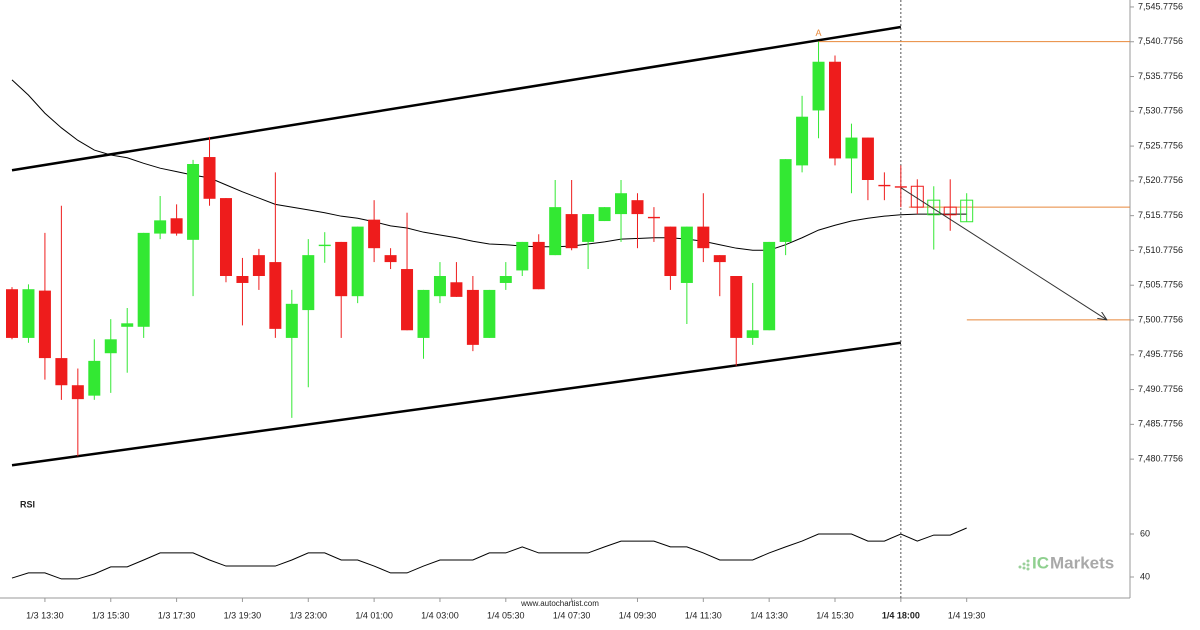 Image resolution: width=1200 pixels, height=630 pixels. I want to click on channel-line, so click(456, 404).